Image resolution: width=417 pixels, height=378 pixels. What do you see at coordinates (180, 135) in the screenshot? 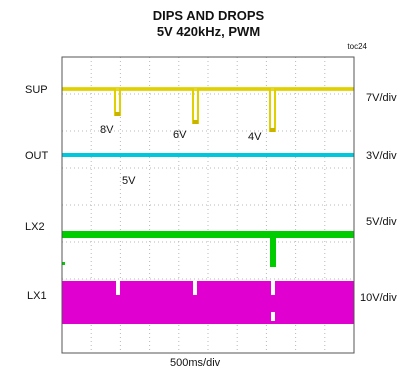
I see `annotation-6v: 6V` at bounding box center [180, 135].